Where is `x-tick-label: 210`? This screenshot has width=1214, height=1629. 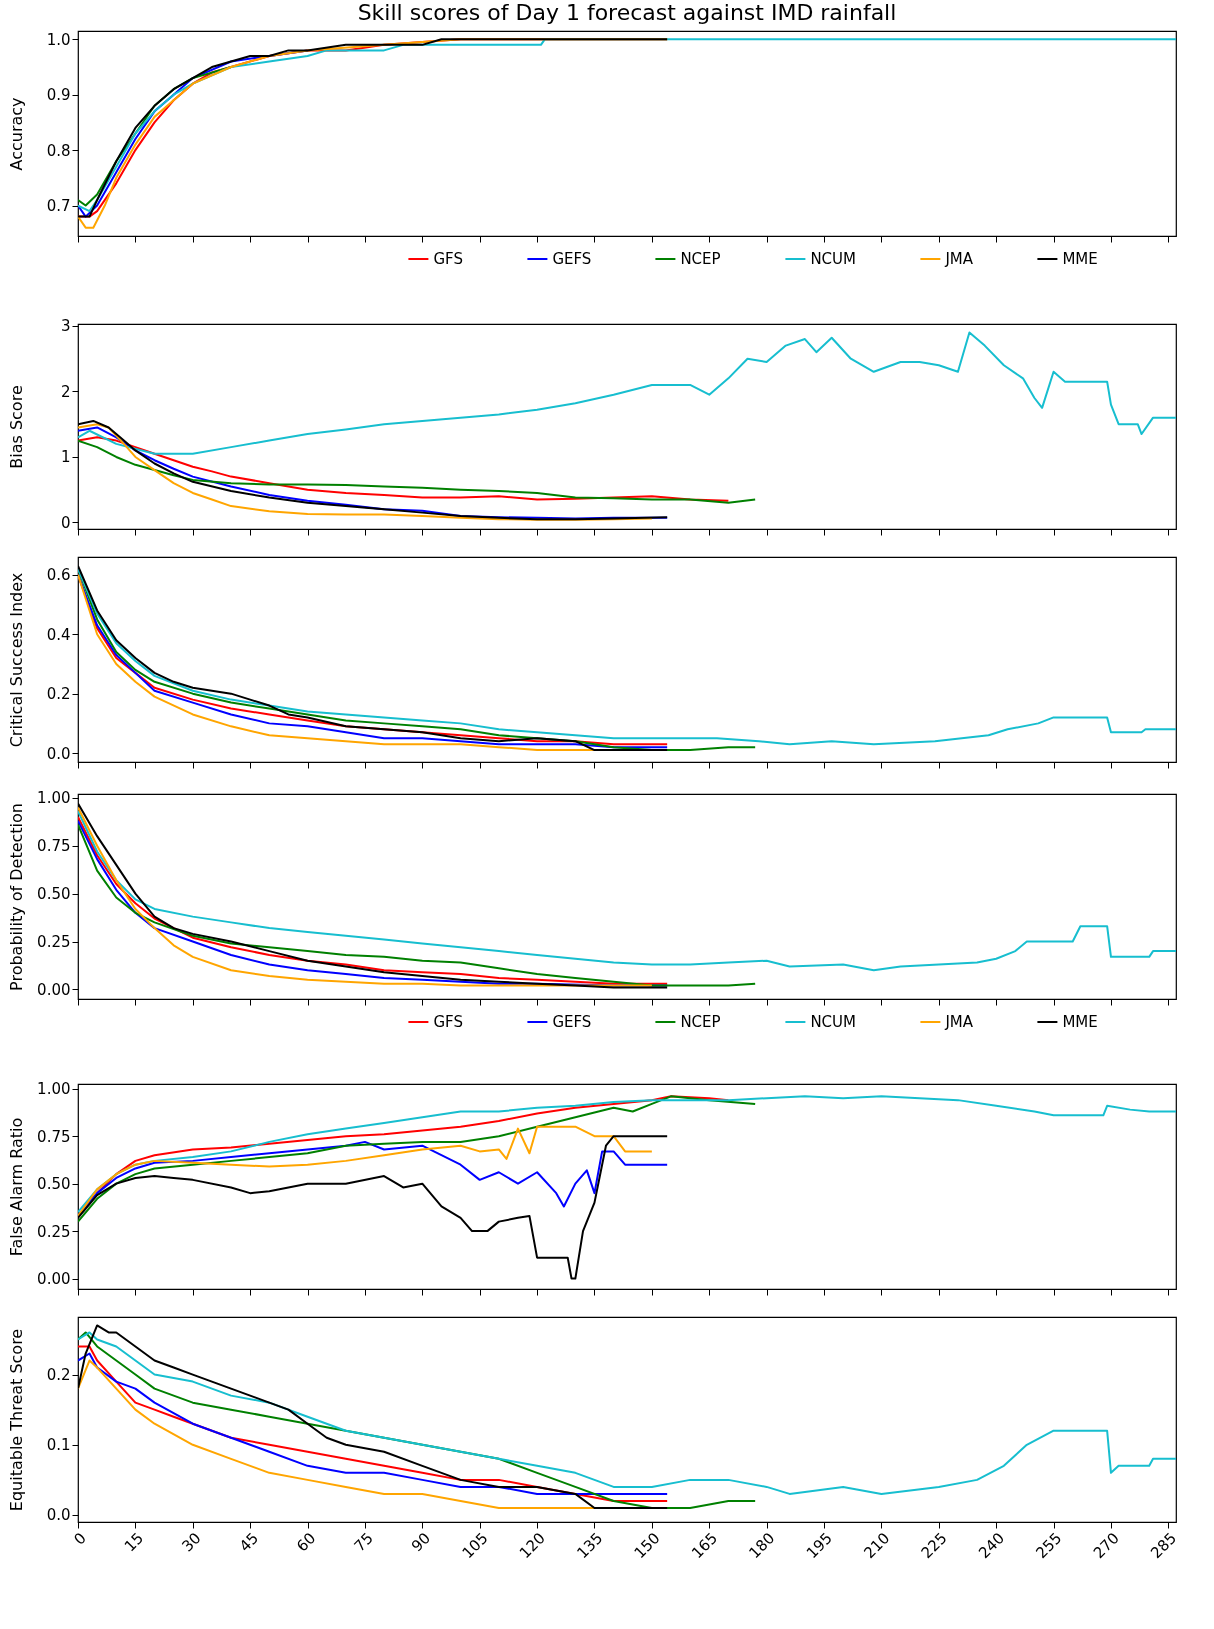
x-tick-label: 210 is located at coordinates (877, 1546).